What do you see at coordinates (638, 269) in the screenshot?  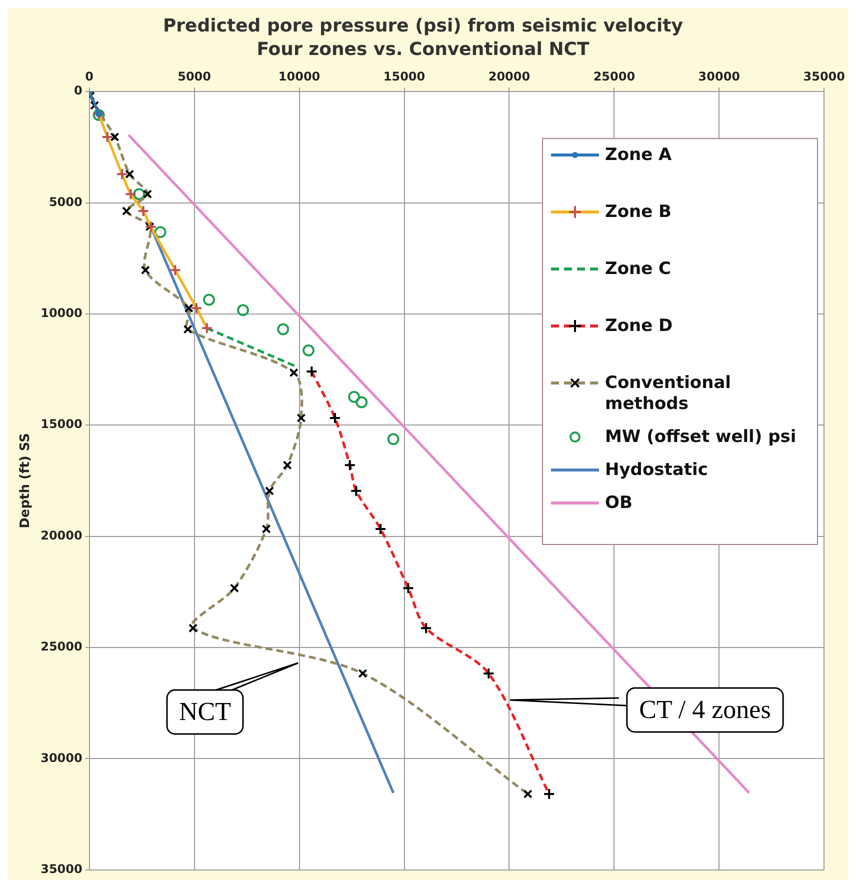 I see `legend-label: Zone C` at bounding box center [638, 269].